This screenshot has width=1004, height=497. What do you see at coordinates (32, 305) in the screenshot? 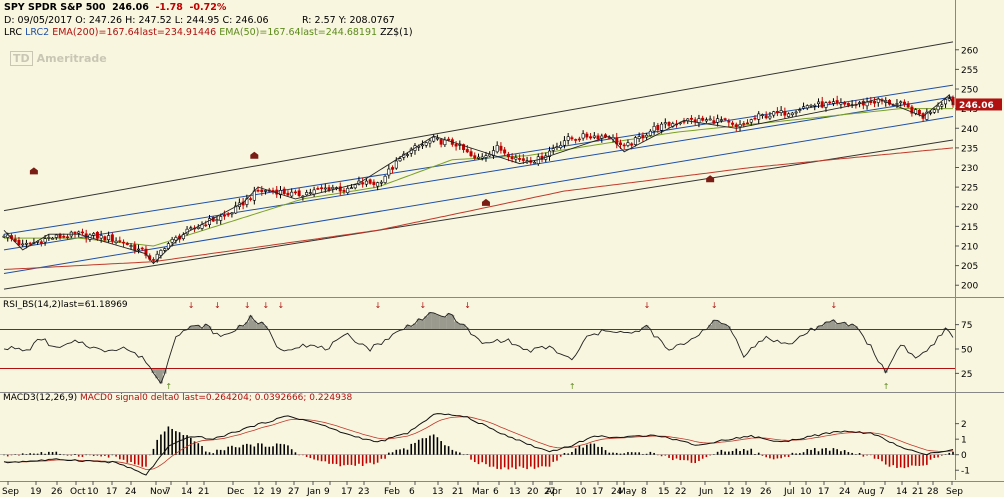
I see `rsi-title: RSI_BS(14,2)` at bounding box center [32, 305].